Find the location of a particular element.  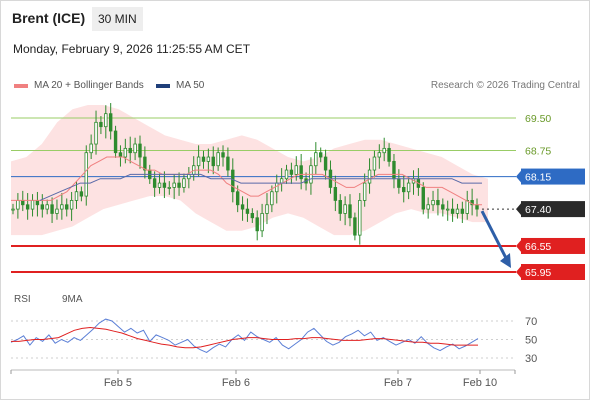

chart-timestamp: Monday, February 9, 2026 11:25:55 AM CET is located at coordinates (132, 49).